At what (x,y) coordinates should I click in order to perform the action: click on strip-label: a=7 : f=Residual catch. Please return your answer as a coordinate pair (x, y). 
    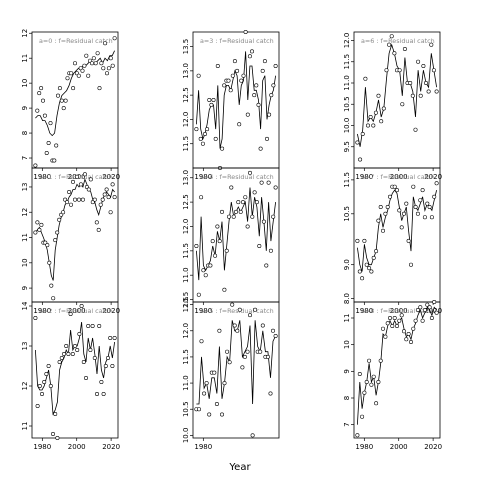
    Looking at the image, I should click on (398, 177).